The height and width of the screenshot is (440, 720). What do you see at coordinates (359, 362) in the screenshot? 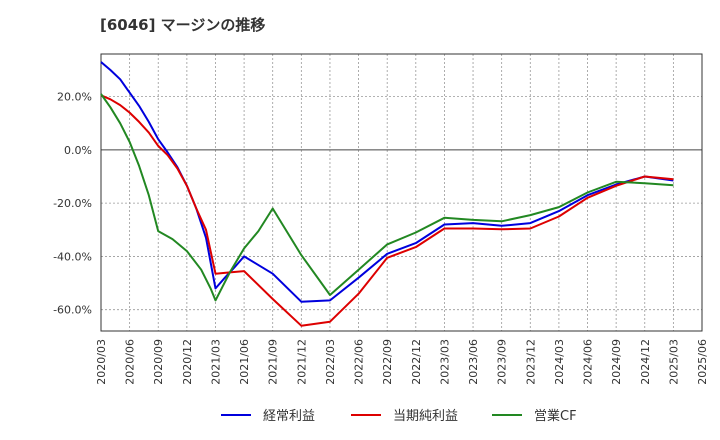
I see `x-tick-label: 2022/06` at bounding box center [359, 362].